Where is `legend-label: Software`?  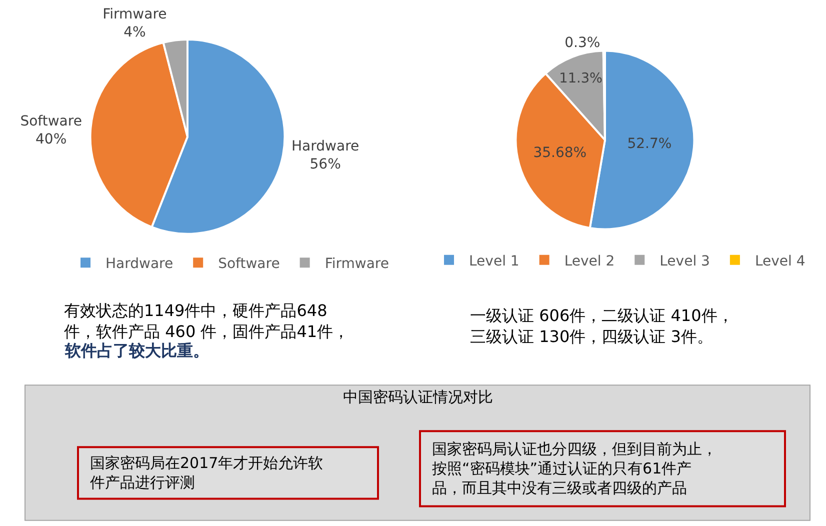
legend-label: Software is located at coordinates (249, 264).